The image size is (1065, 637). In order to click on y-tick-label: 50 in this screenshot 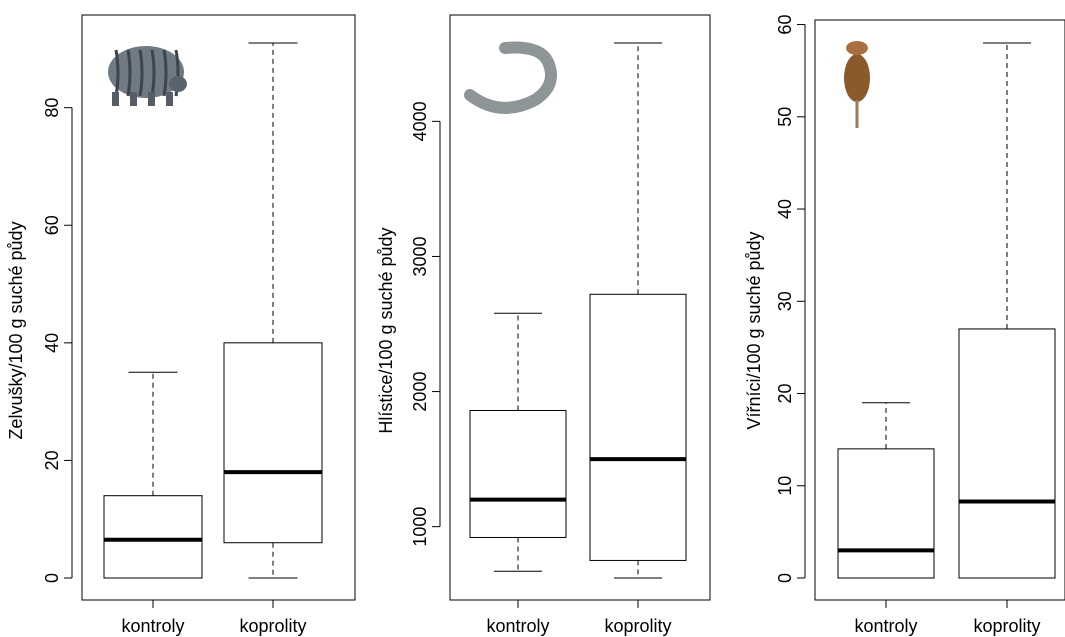, I will do `click(785, 117)`.